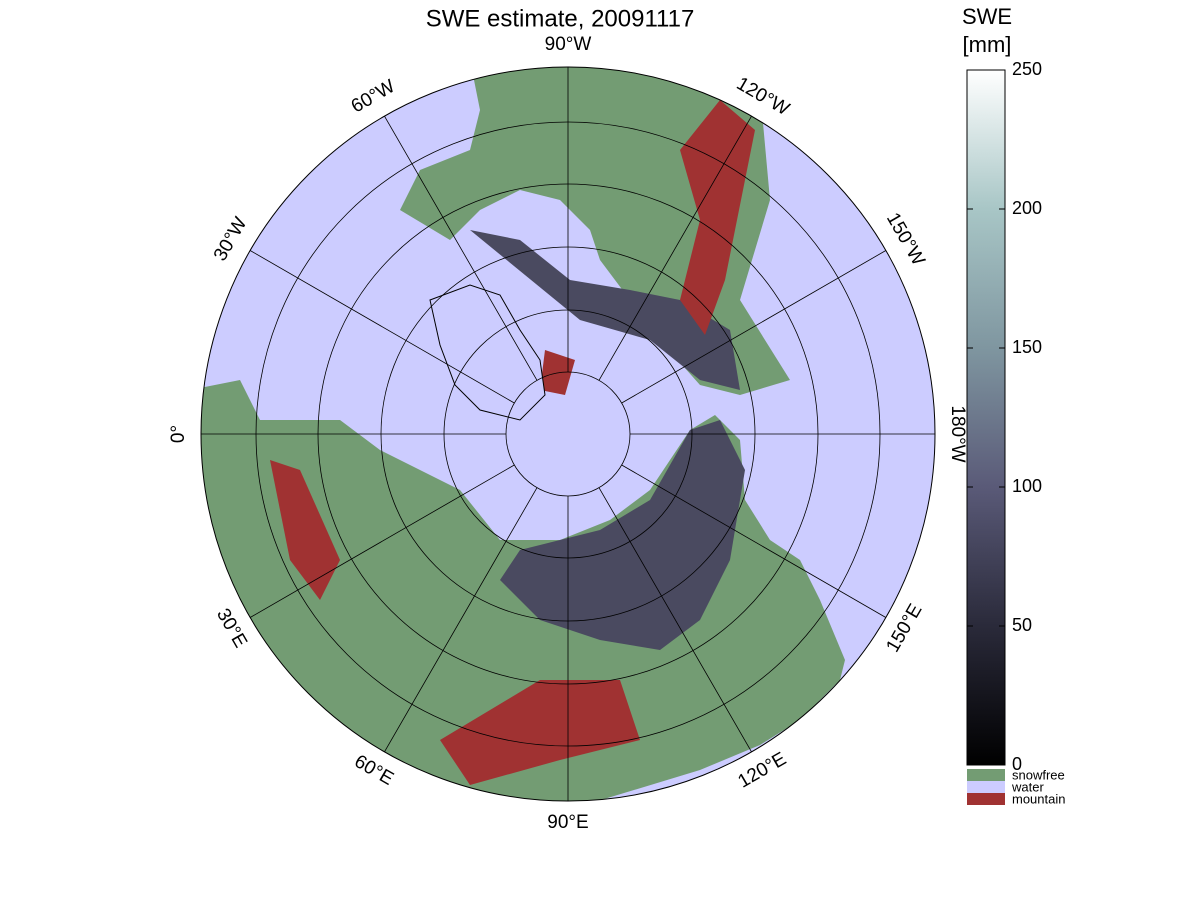  What do you see at coordinates (487, 352) in the screenshot?
I see `greenland` at bounding box center [487, 352].